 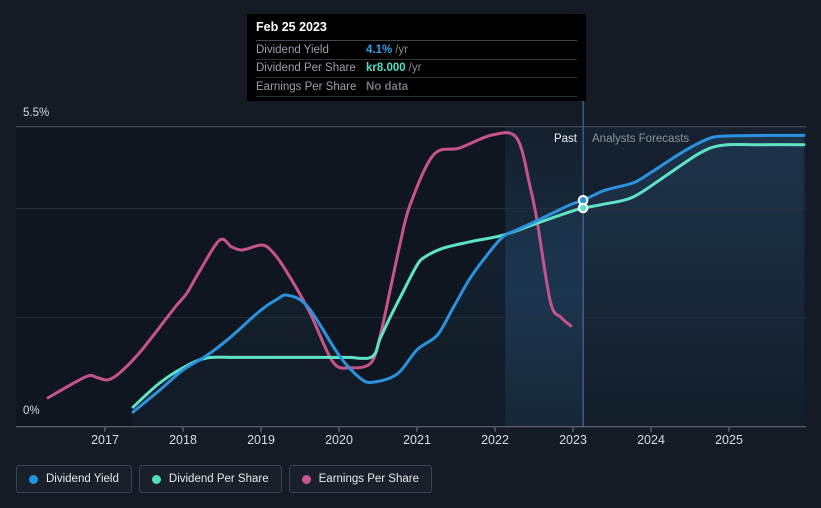 I want to click on tooltip-value: 4.1%, so click(x=379, y=49).